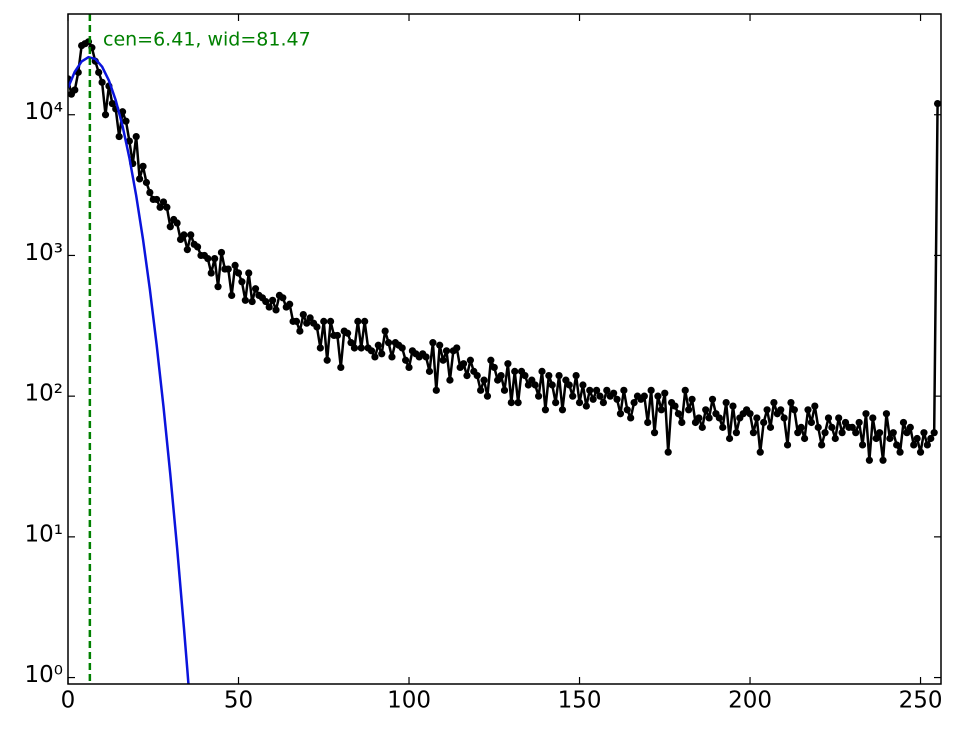 The height and width of the screenshot is (733, 964). What do you see at coordinates (44, 112) in the screenshot?
I see `y-tick-label: 10⁴` at bounding box center [44, 112].